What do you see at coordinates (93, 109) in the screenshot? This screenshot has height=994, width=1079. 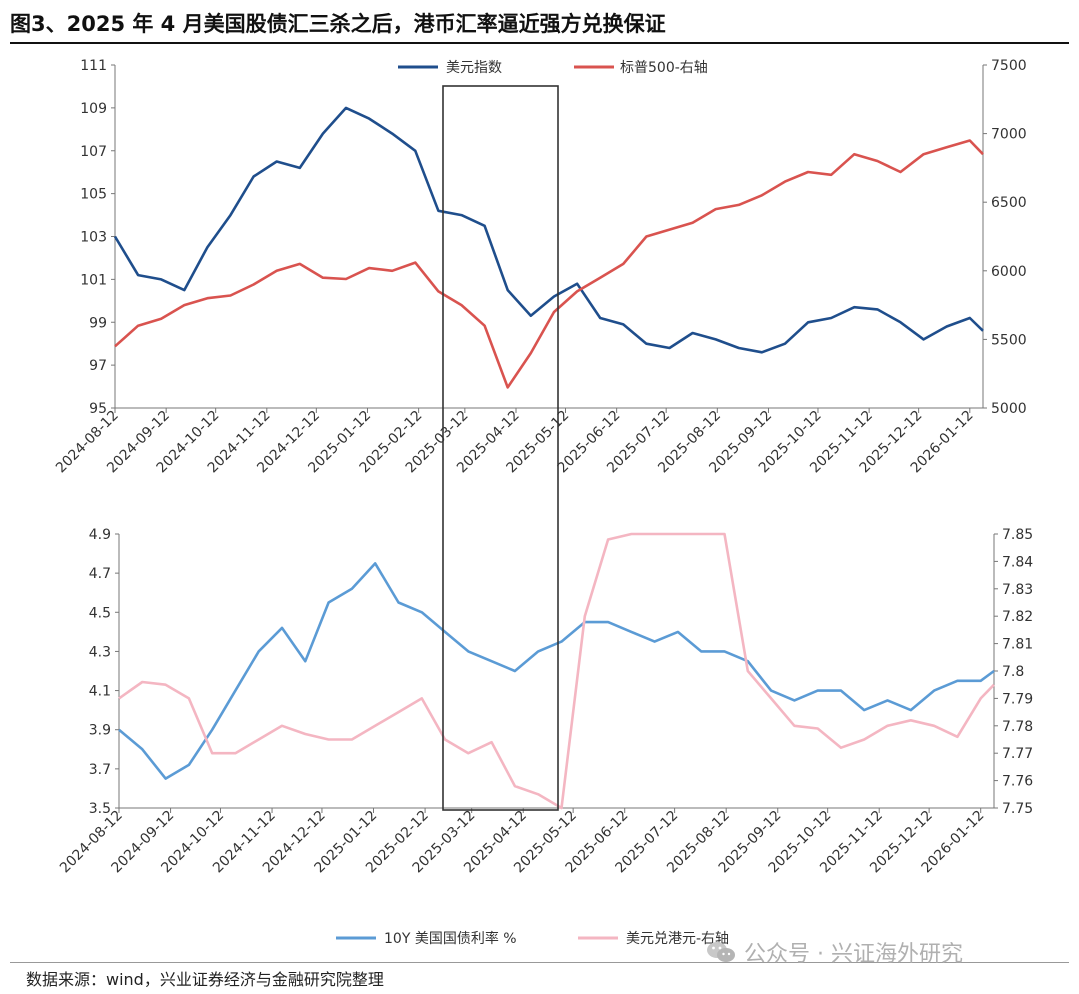 I see `left-tick-label: 109` at bounding box center [93, 109].